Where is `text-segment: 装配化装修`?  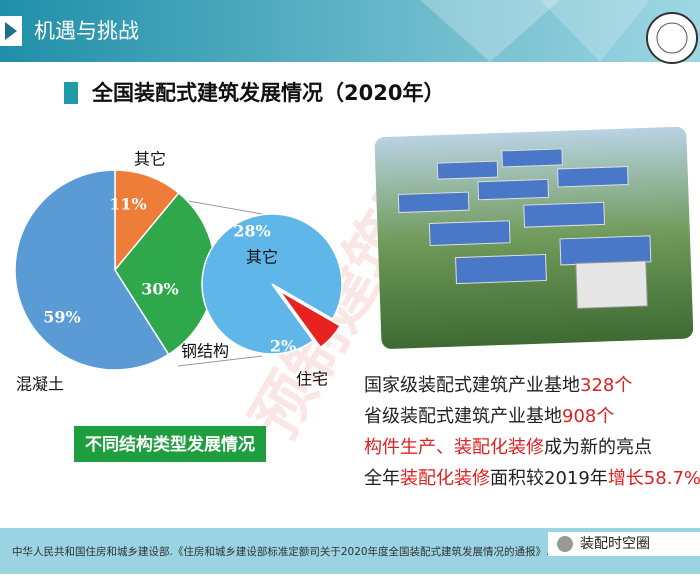 text-segment: 装配化装修 is located at coordinates (445, 478).